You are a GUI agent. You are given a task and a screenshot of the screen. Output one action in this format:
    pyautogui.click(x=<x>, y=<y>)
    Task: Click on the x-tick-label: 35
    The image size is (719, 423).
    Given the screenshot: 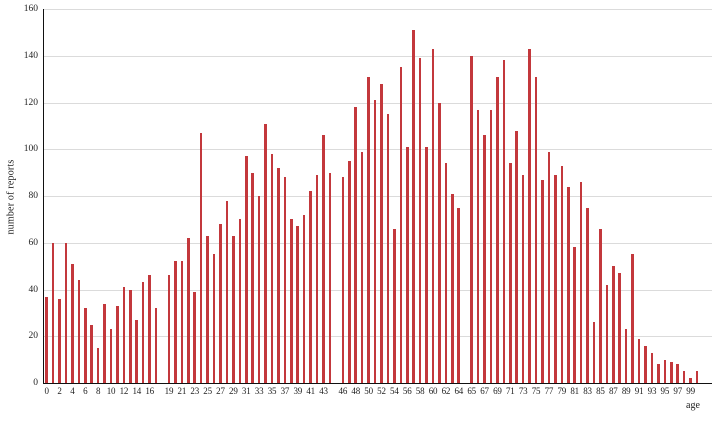 What is the action you would take?
    pyautogui.click(x=272, y=391)
    